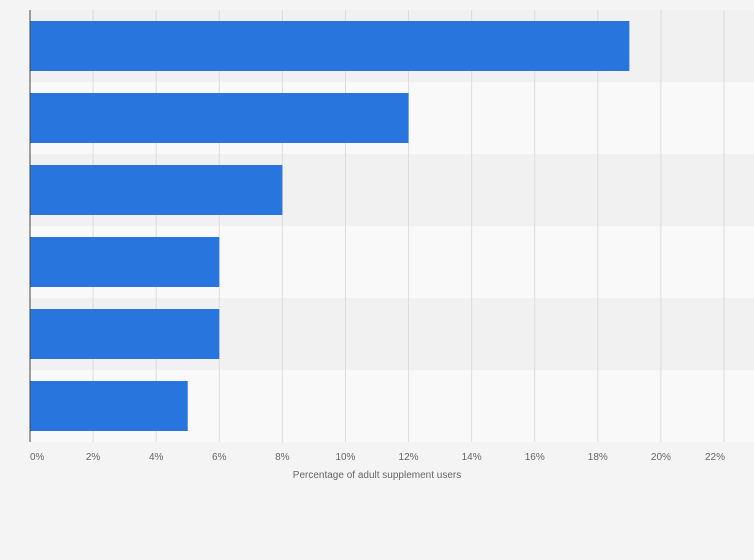  Describe the element at coordinates (377, 475) in the screenshot. I see `x-axis-title: Percentage of adult supplement users` at that location.